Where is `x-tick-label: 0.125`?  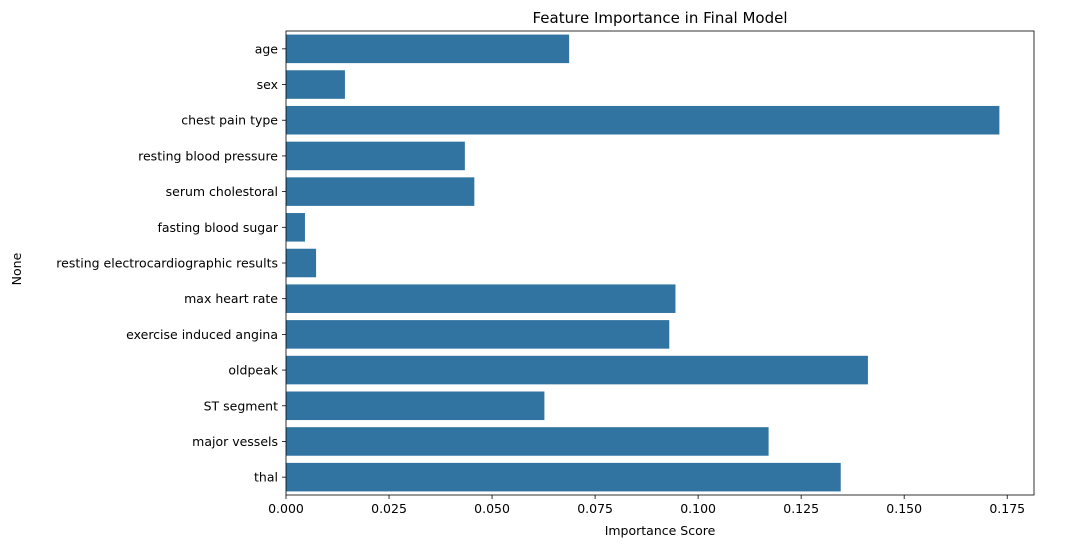 x-tick-label: 0.125 is located at coordinates (801, 508).